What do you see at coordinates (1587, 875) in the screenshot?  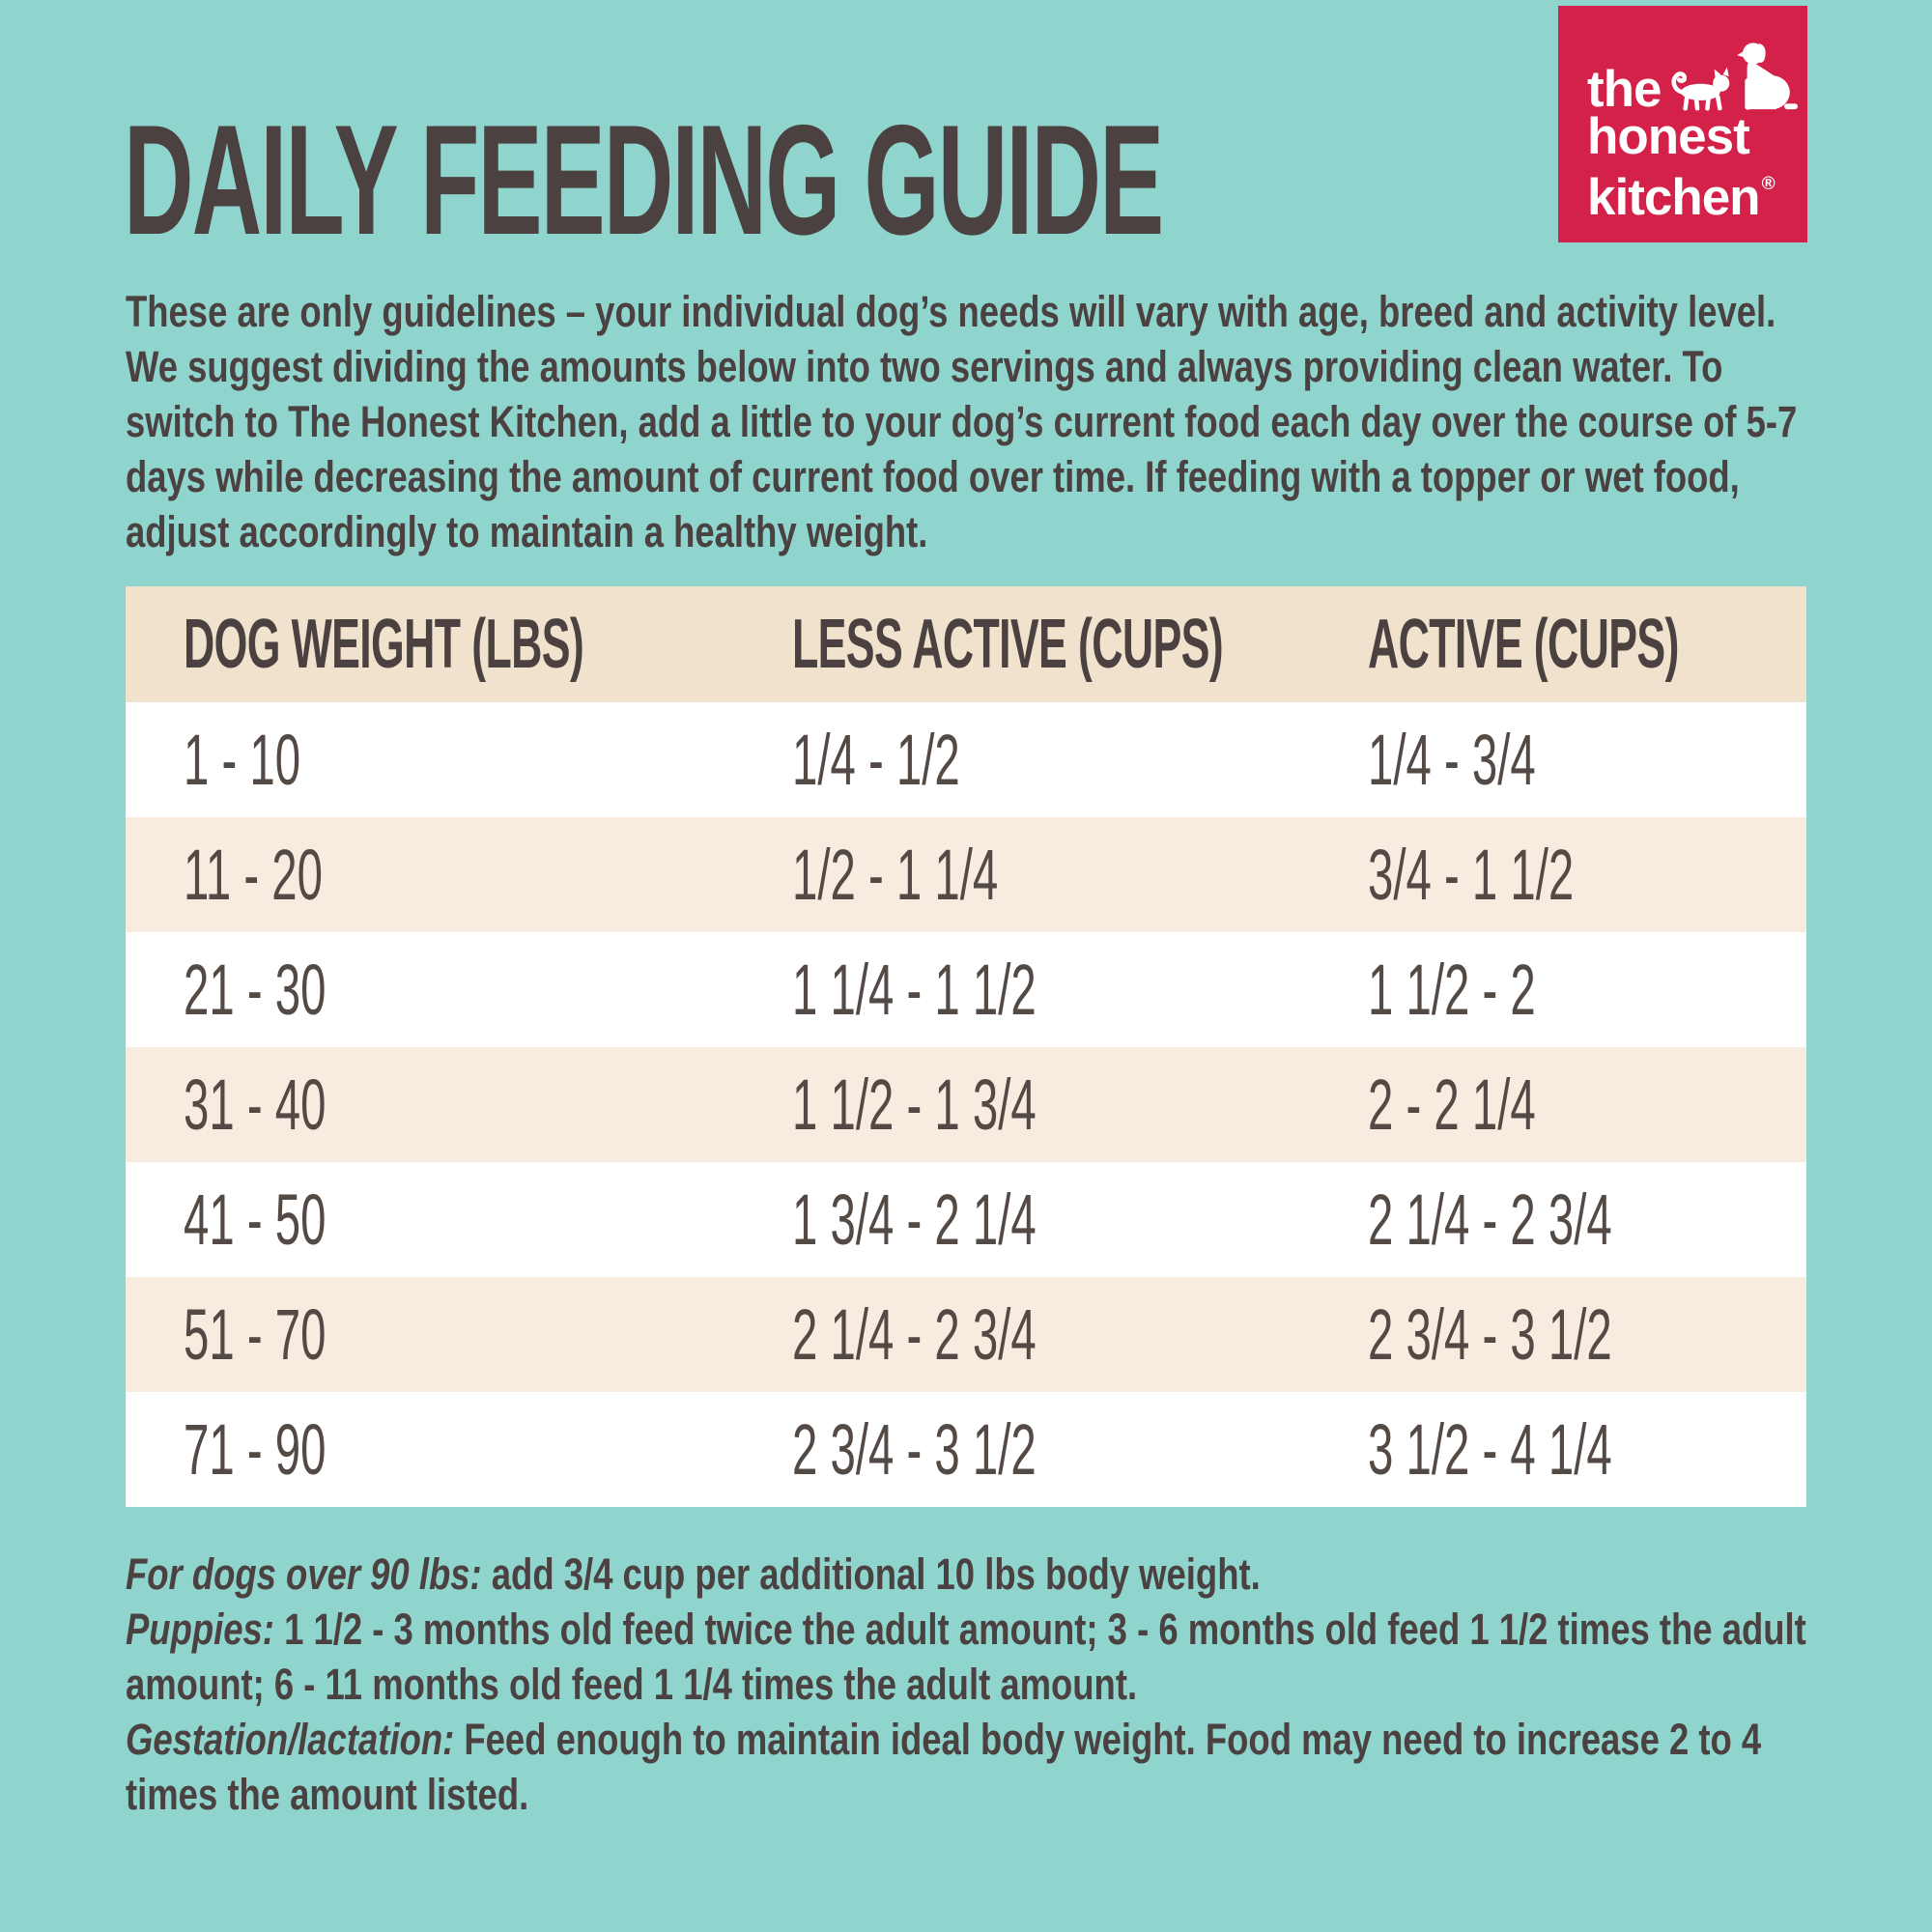 I see `cell-active: 3/4 - 1 1/2` at bounding box center [1587, 875].